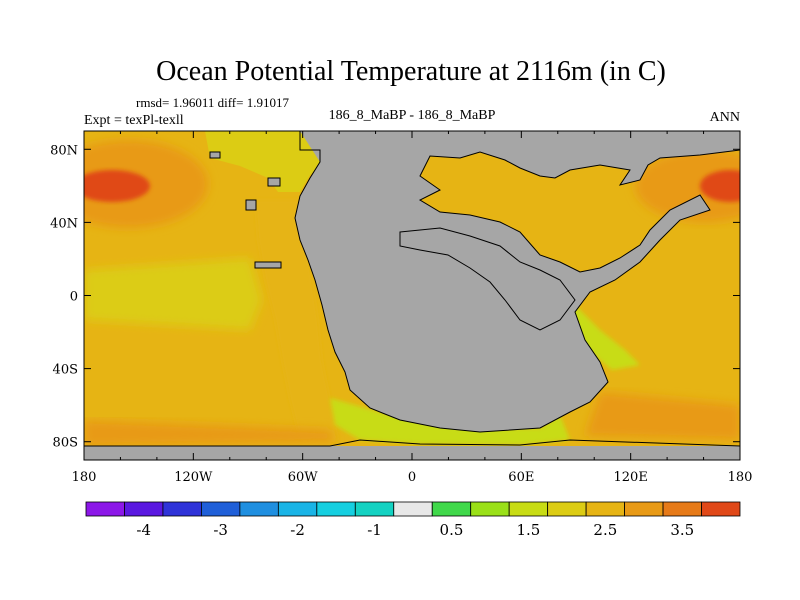 The height and width of the screenshot is (600, 800). What do you see at coordinates (528, 530) in the screenshot?
I see `colorbar-label: 1.5` at bounding box center [528, 530].